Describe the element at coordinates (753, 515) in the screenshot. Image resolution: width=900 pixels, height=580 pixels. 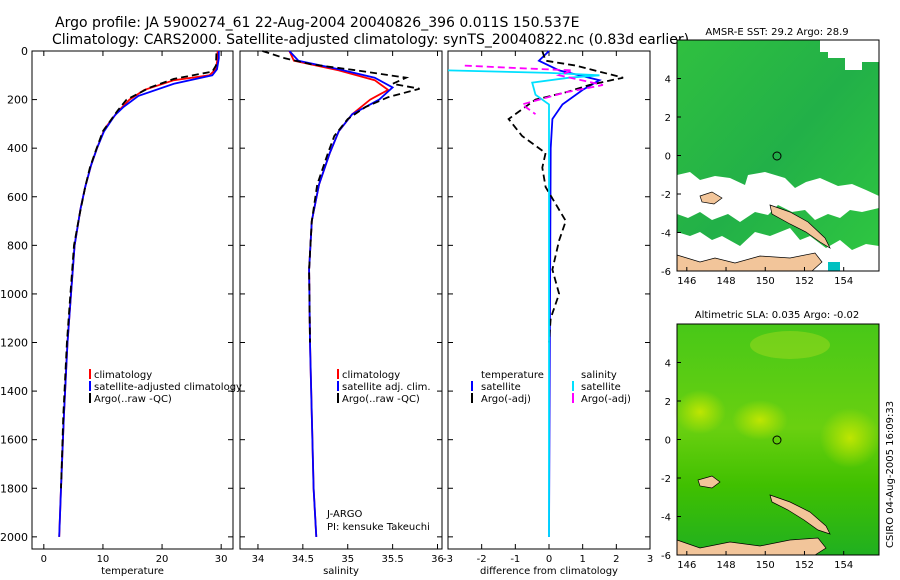
I see `sla-land` at that location.